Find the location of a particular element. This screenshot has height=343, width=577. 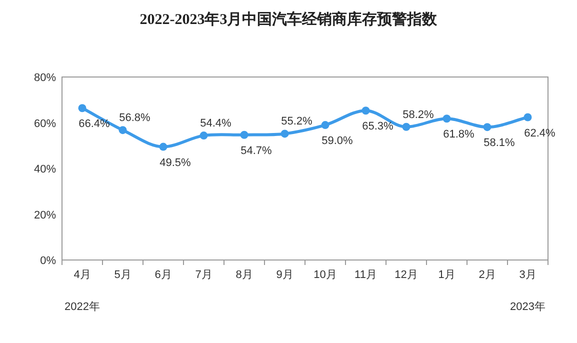

x-tick-label: 9月 is located at coordinates (285, 275).